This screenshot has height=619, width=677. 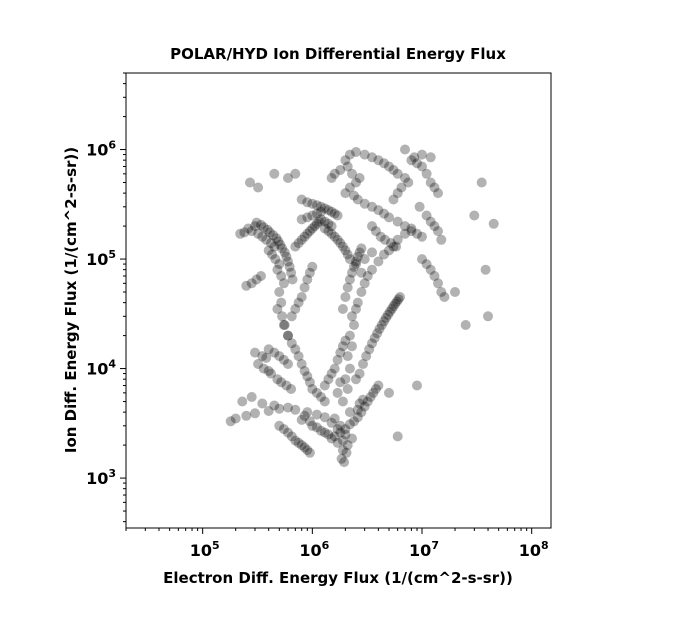 I want to click on x-tick-label: 106, so click(x=314, y=549).